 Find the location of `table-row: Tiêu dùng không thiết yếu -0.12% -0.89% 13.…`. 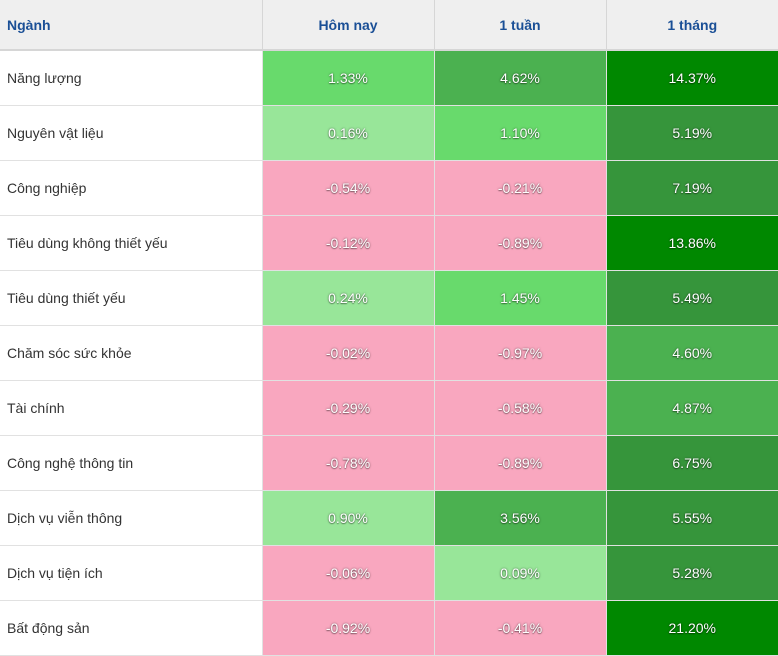

table-row: Tiêu dùng không thiết yếu -0.12% -0.89% 13.… is located at coordinates (389, 243).